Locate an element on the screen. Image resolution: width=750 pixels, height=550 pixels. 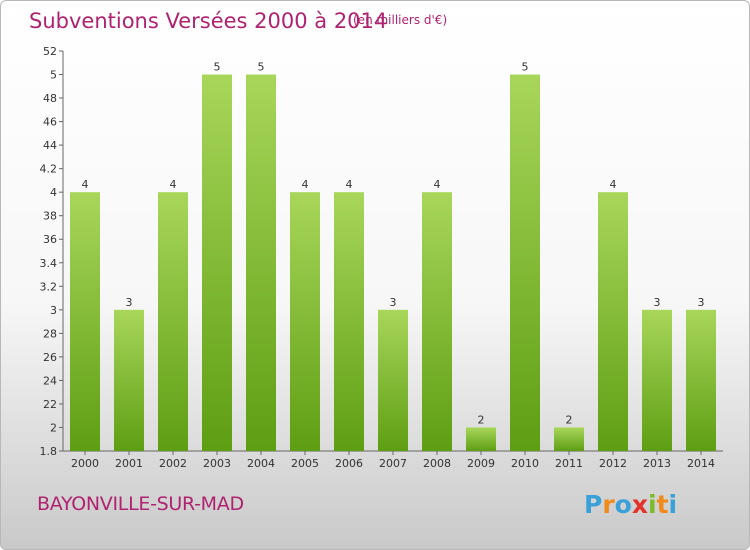
x-tick-label-2001: 2001 is located at coordinates (129, 463).